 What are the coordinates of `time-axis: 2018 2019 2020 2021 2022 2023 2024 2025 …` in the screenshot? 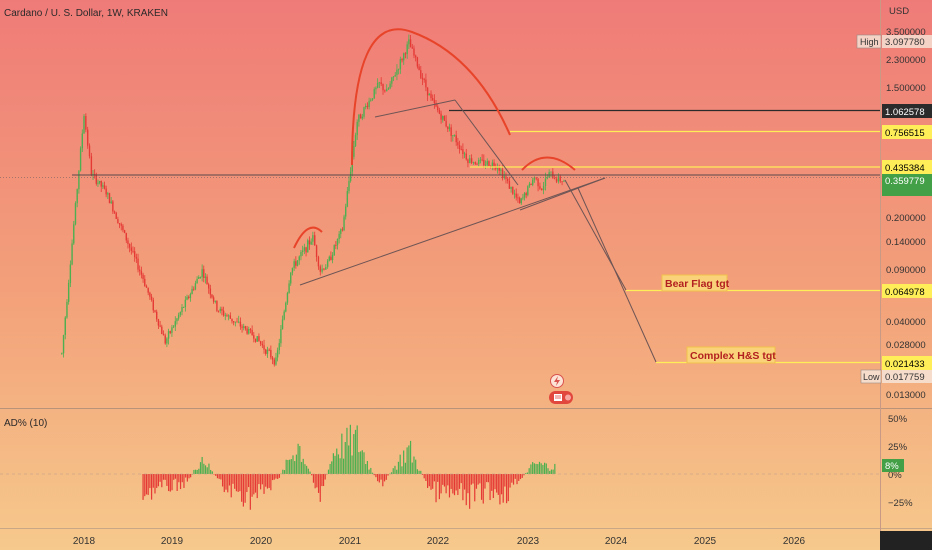 It's located at (439, 541).